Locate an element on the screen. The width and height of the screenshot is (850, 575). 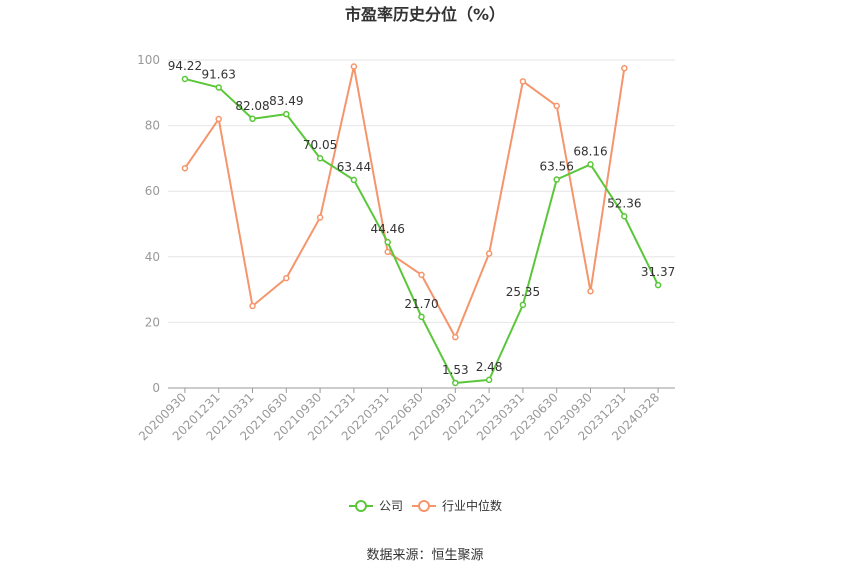
y-tick-label: 60 is located at coordinates (152, 191).